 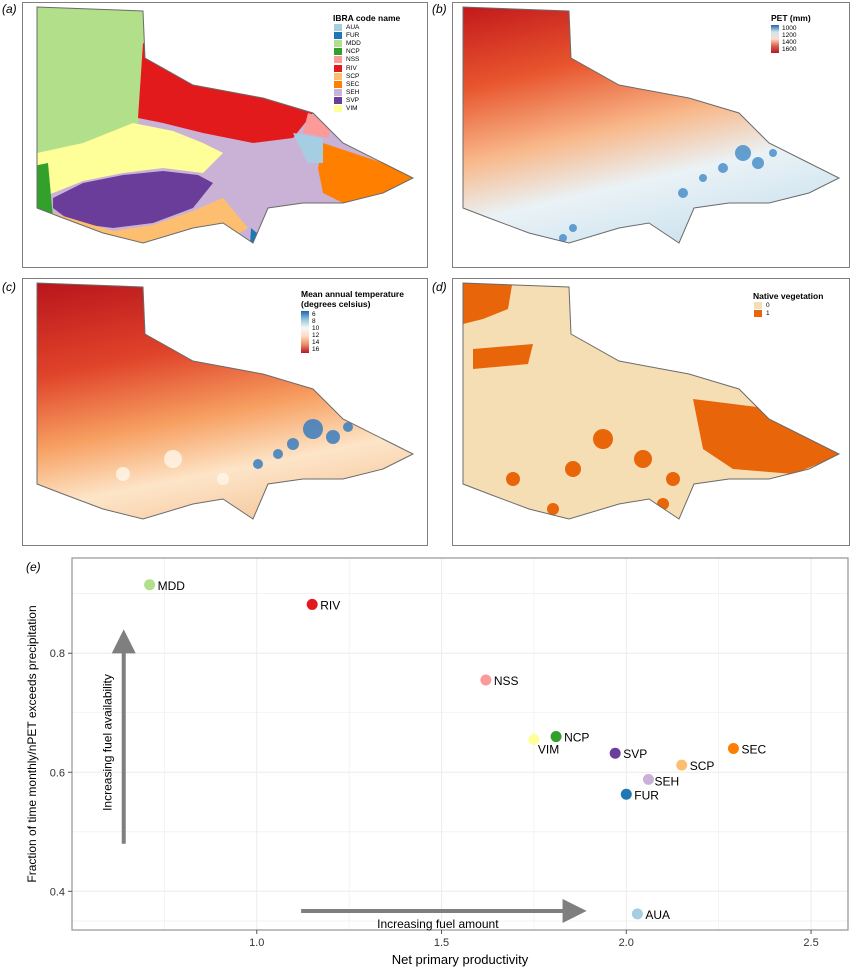 What do you see at coordinates (615, 753) in the screenshot?
I see `point-svp` at bounding box center [615, 753].